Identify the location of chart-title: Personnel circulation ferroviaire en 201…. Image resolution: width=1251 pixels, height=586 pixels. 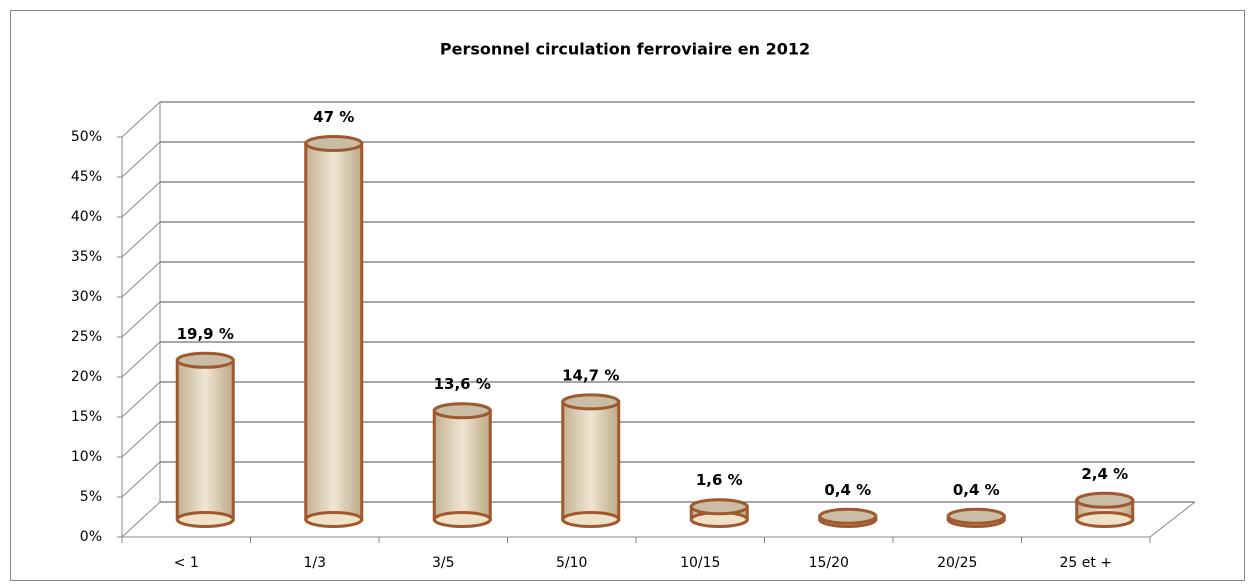
(625, 49).